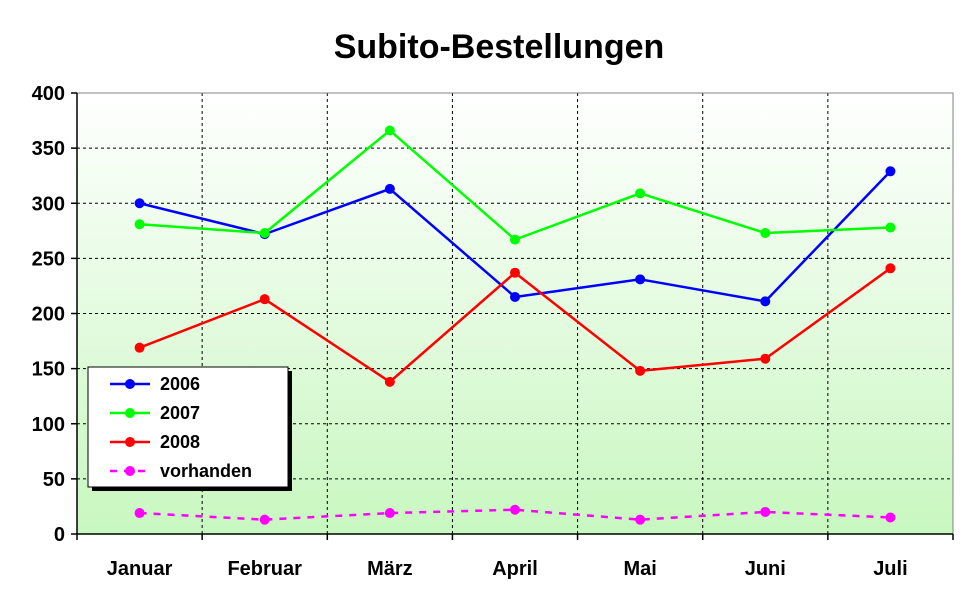 The width and height of the screenshot is (968, 601). I want to click on x-tick-label: Mai, so click(639, 569).